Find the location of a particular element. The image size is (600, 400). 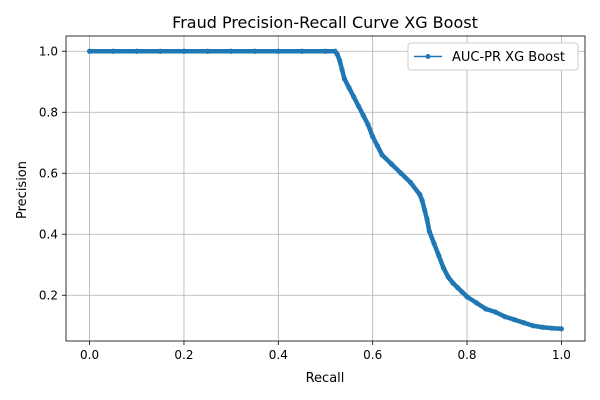

y-tick-label: 0.4 is located at coordinates (48, 234).